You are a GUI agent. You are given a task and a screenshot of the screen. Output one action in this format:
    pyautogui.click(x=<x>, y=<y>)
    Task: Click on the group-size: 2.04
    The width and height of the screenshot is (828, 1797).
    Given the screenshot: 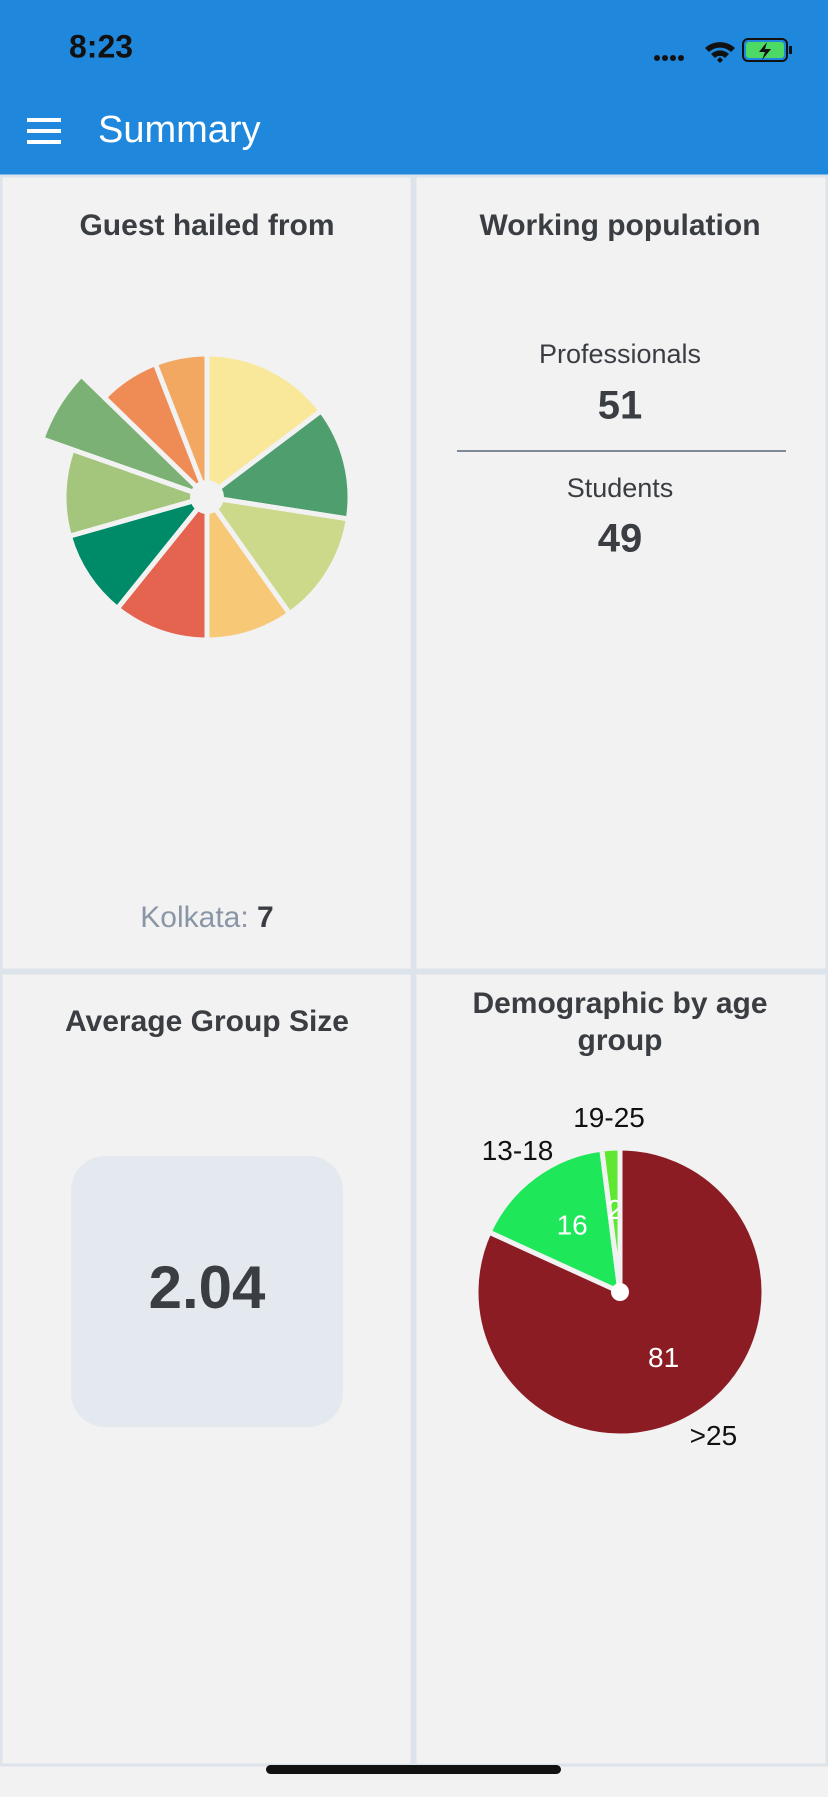 What is the action you would take?
    pyautogui.click(x=207, y=1287)
    